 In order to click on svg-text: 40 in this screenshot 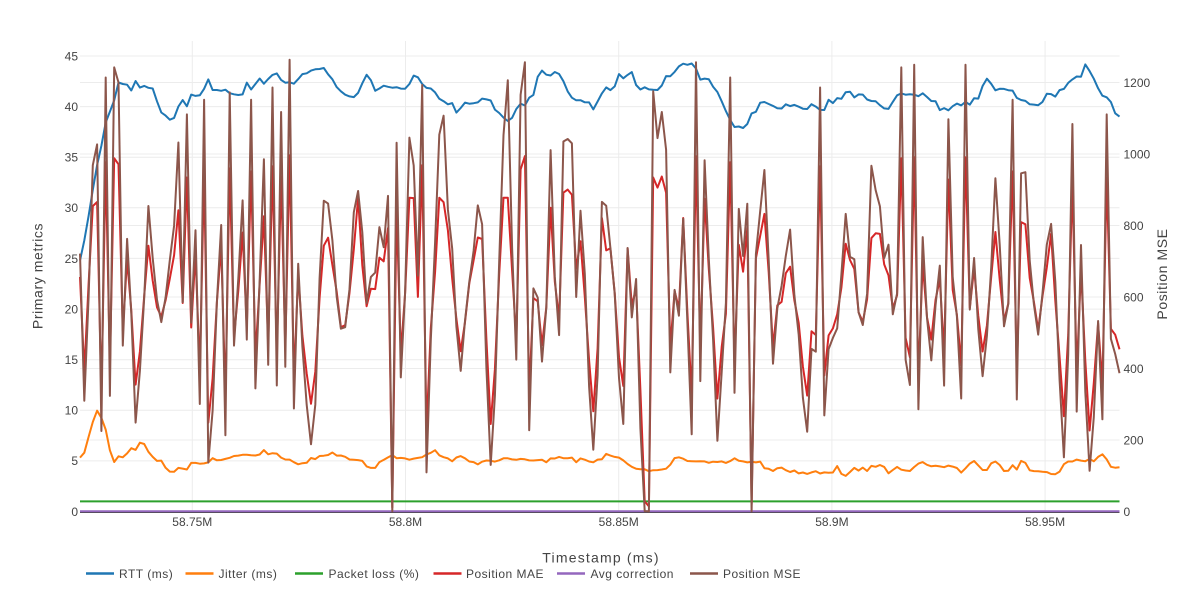, I will do `click(72, 107)`.